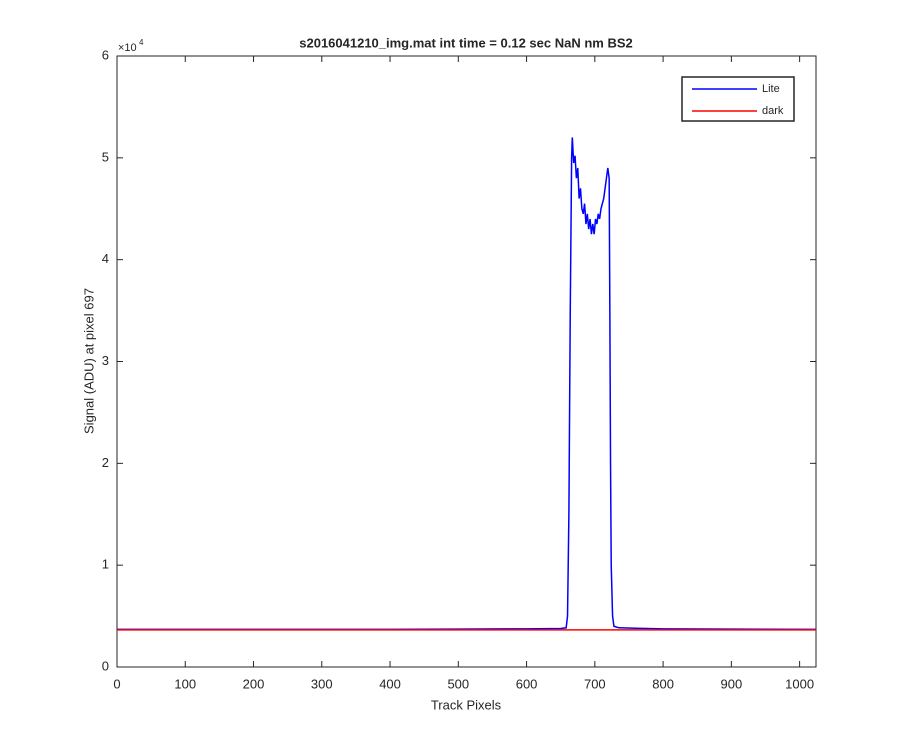  I want to click on x-axis-label: Track Pixels, so click(466, 704).